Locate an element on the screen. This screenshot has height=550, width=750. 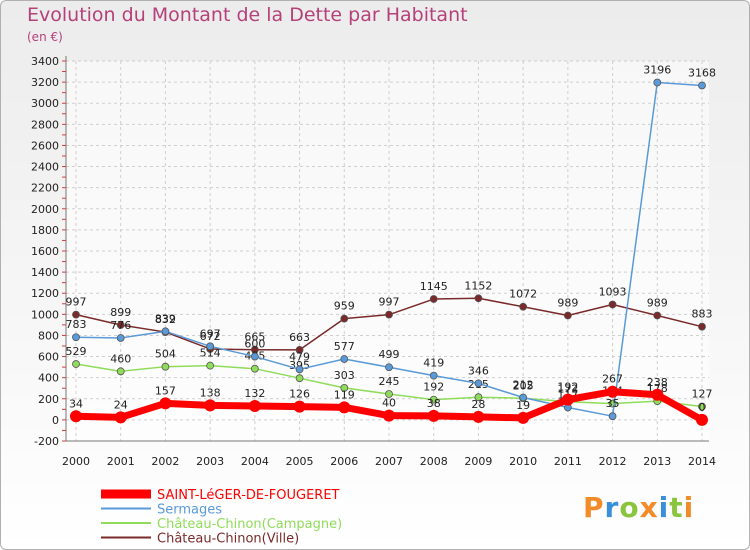
data-label: 138 is located at coordinates (210, 392).